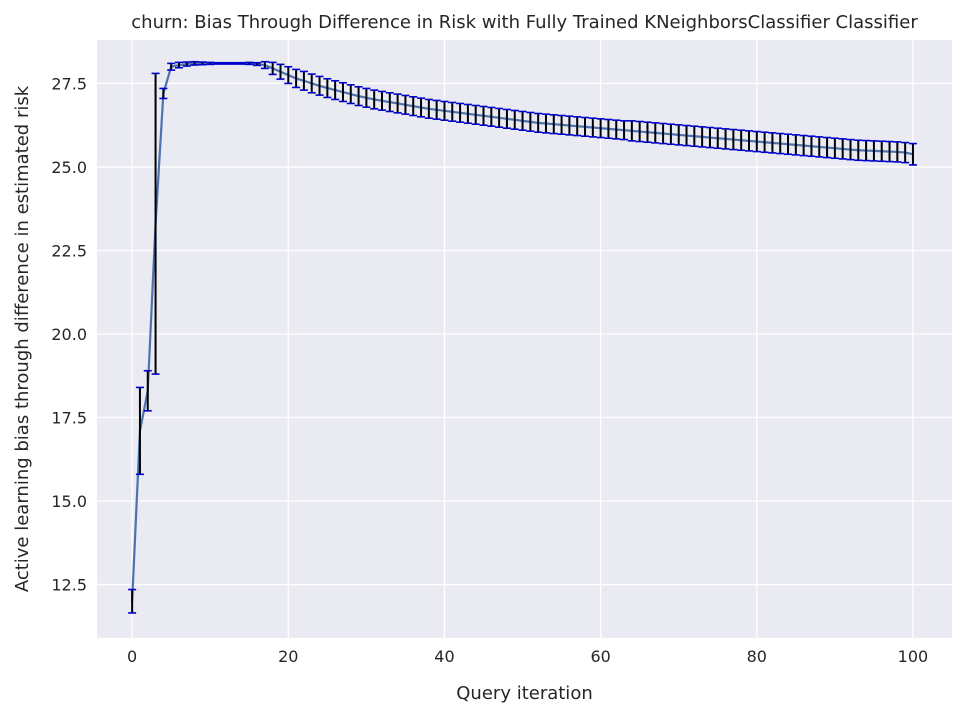 The image size is (965, 716). Describe the element at coordinates (524, 693) in the screenshot. I see `x-axis-label: Query iteration` at that location.